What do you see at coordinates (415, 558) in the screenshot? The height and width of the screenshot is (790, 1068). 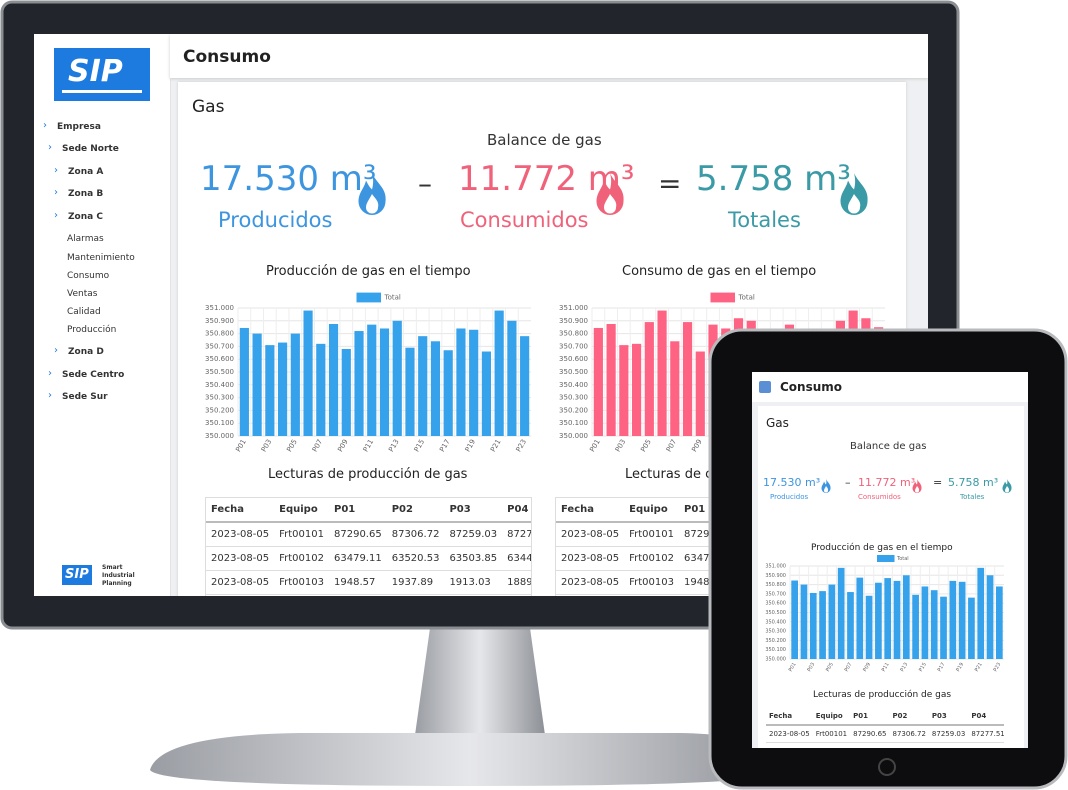 I see `table-cell: 63520.53` at bounding box center [415, 558].